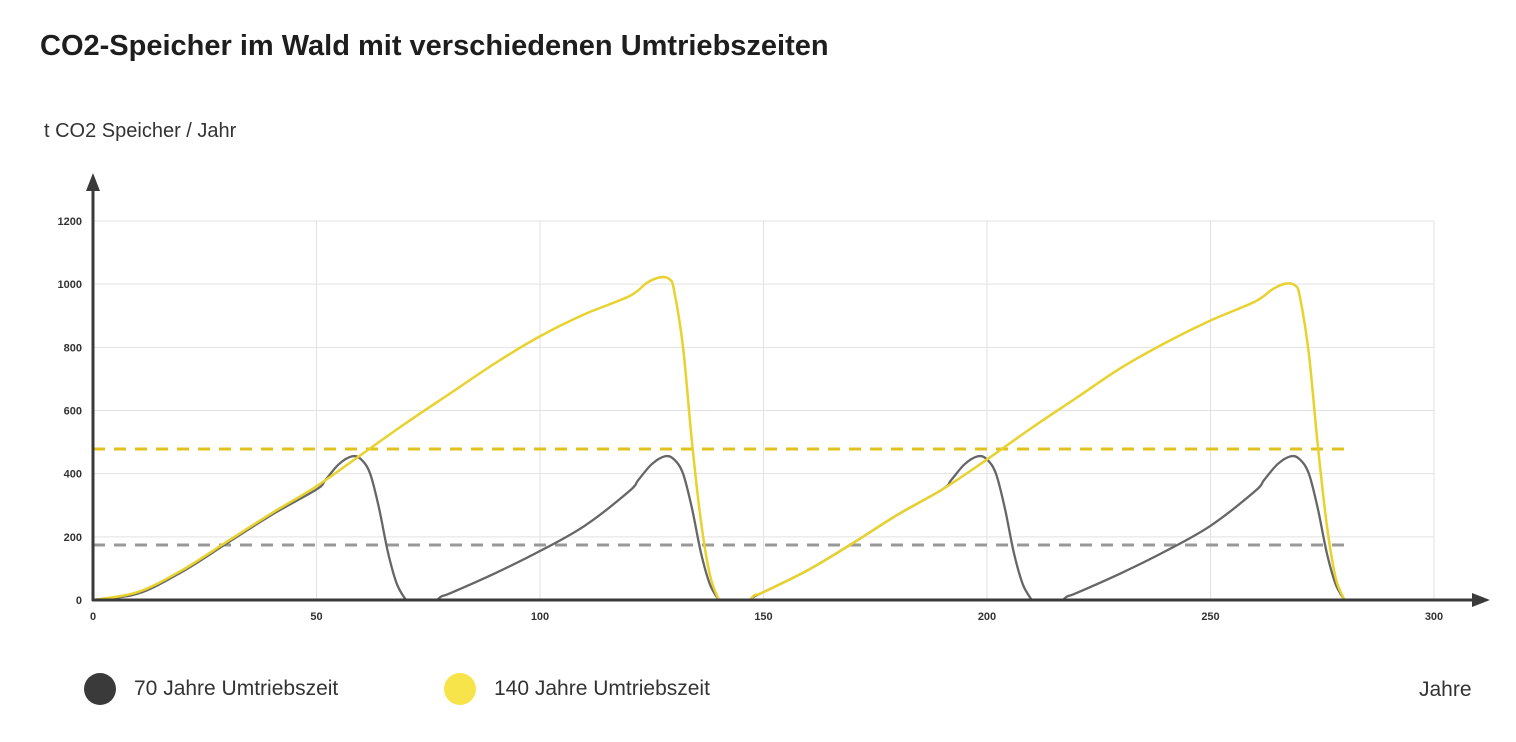 The height and width of the screenshot is (742, 1516). What do you see at coordinates (1481, 600) in the screenshot?
I see `x-axis-arrow-icon` at bounding box center [1481, 600].